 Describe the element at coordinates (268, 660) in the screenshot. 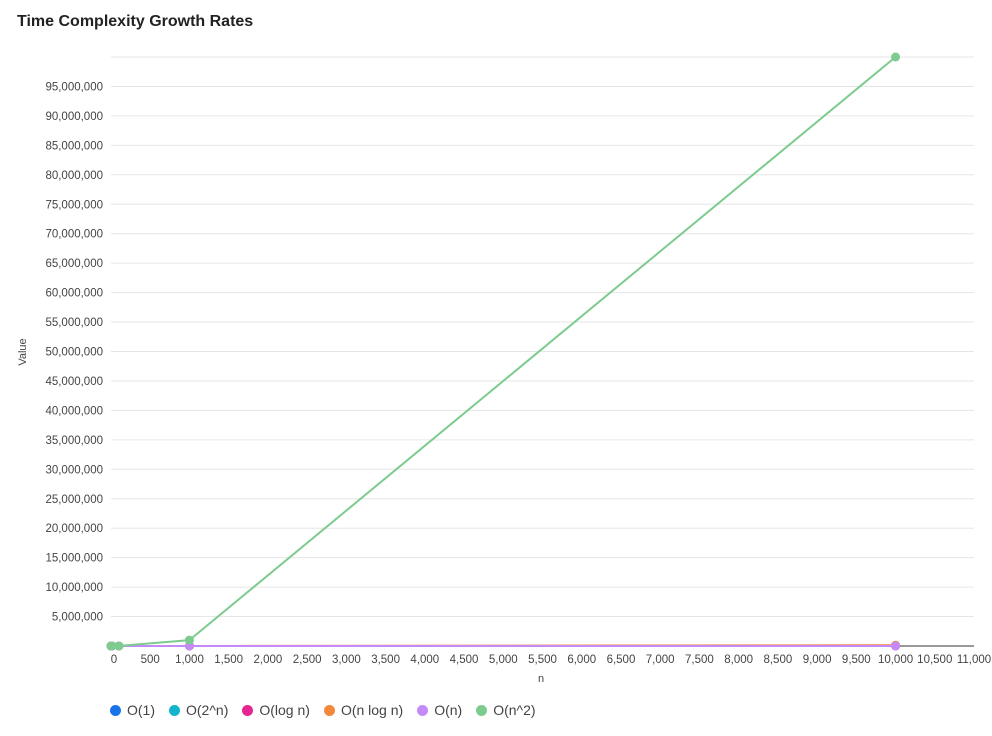

I see `x-tick-label: 2,000` at that location.